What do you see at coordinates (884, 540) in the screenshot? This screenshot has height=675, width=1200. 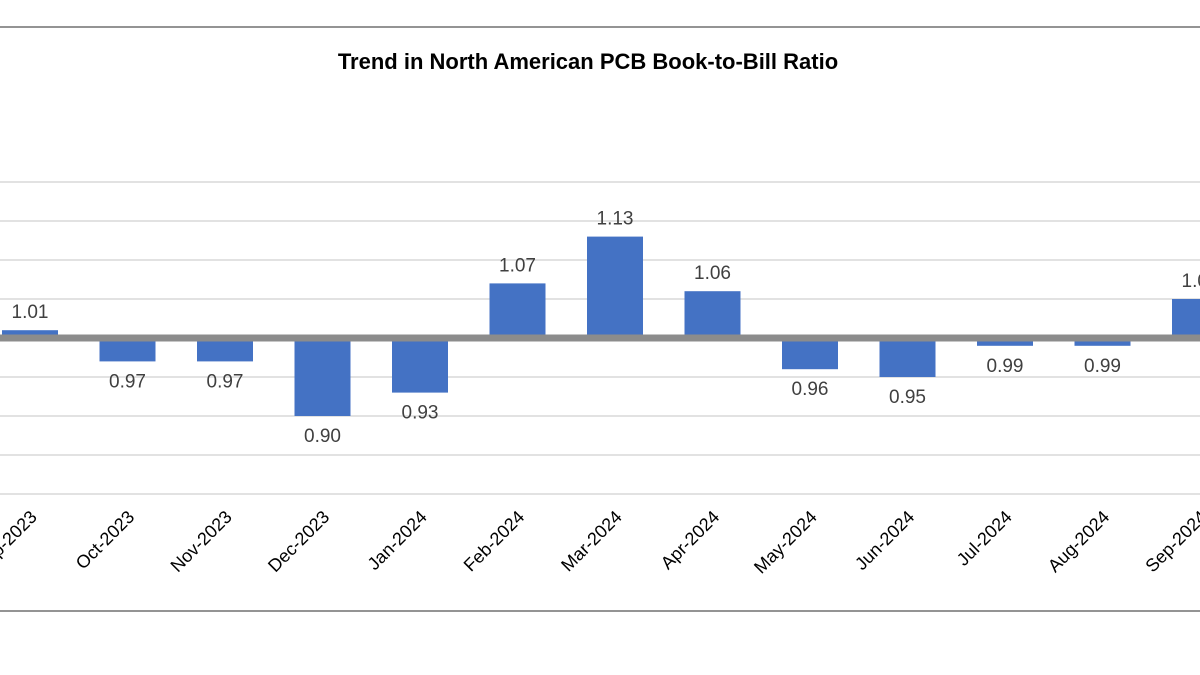 I see `x-tick-label: Jun-2024` at bounding box center [884, 540].